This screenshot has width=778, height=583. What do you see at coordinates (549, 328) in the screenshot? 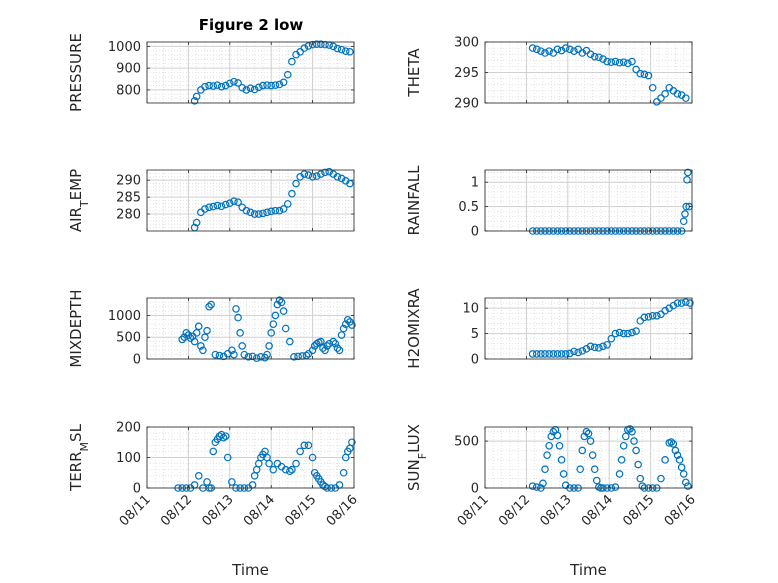
I see `subplot-6: 0 5 10 H2OMIXRA` at bounding box center [549, 328].